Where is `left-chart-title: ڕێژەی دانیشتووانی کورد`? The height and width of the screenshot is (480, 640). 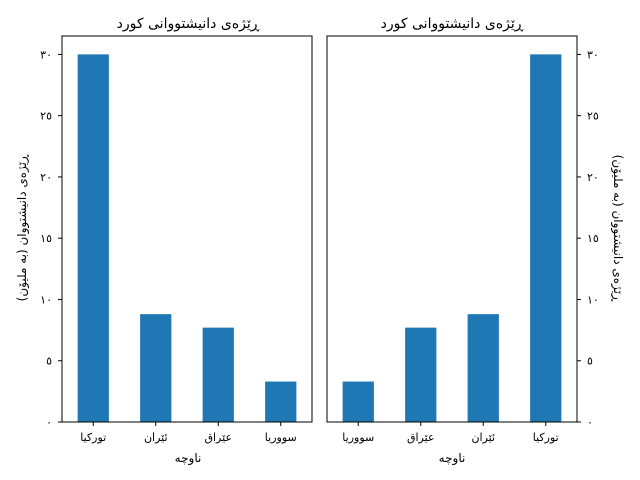 left-chart-title: ڕێژەی دانیشتووانی کورد is located at coordinates (188, 24).